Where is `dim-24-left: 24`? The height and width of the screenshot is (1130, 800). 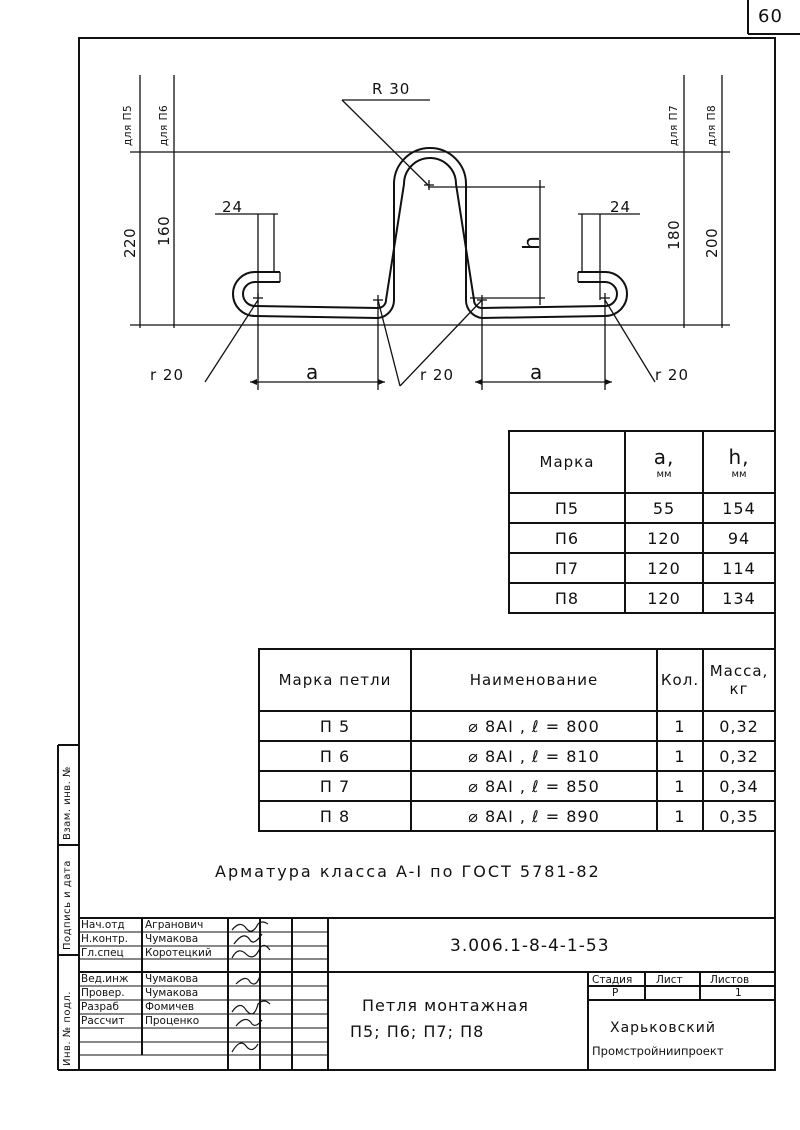 dim-24-left: 24 is located at coordinates (233, 207).